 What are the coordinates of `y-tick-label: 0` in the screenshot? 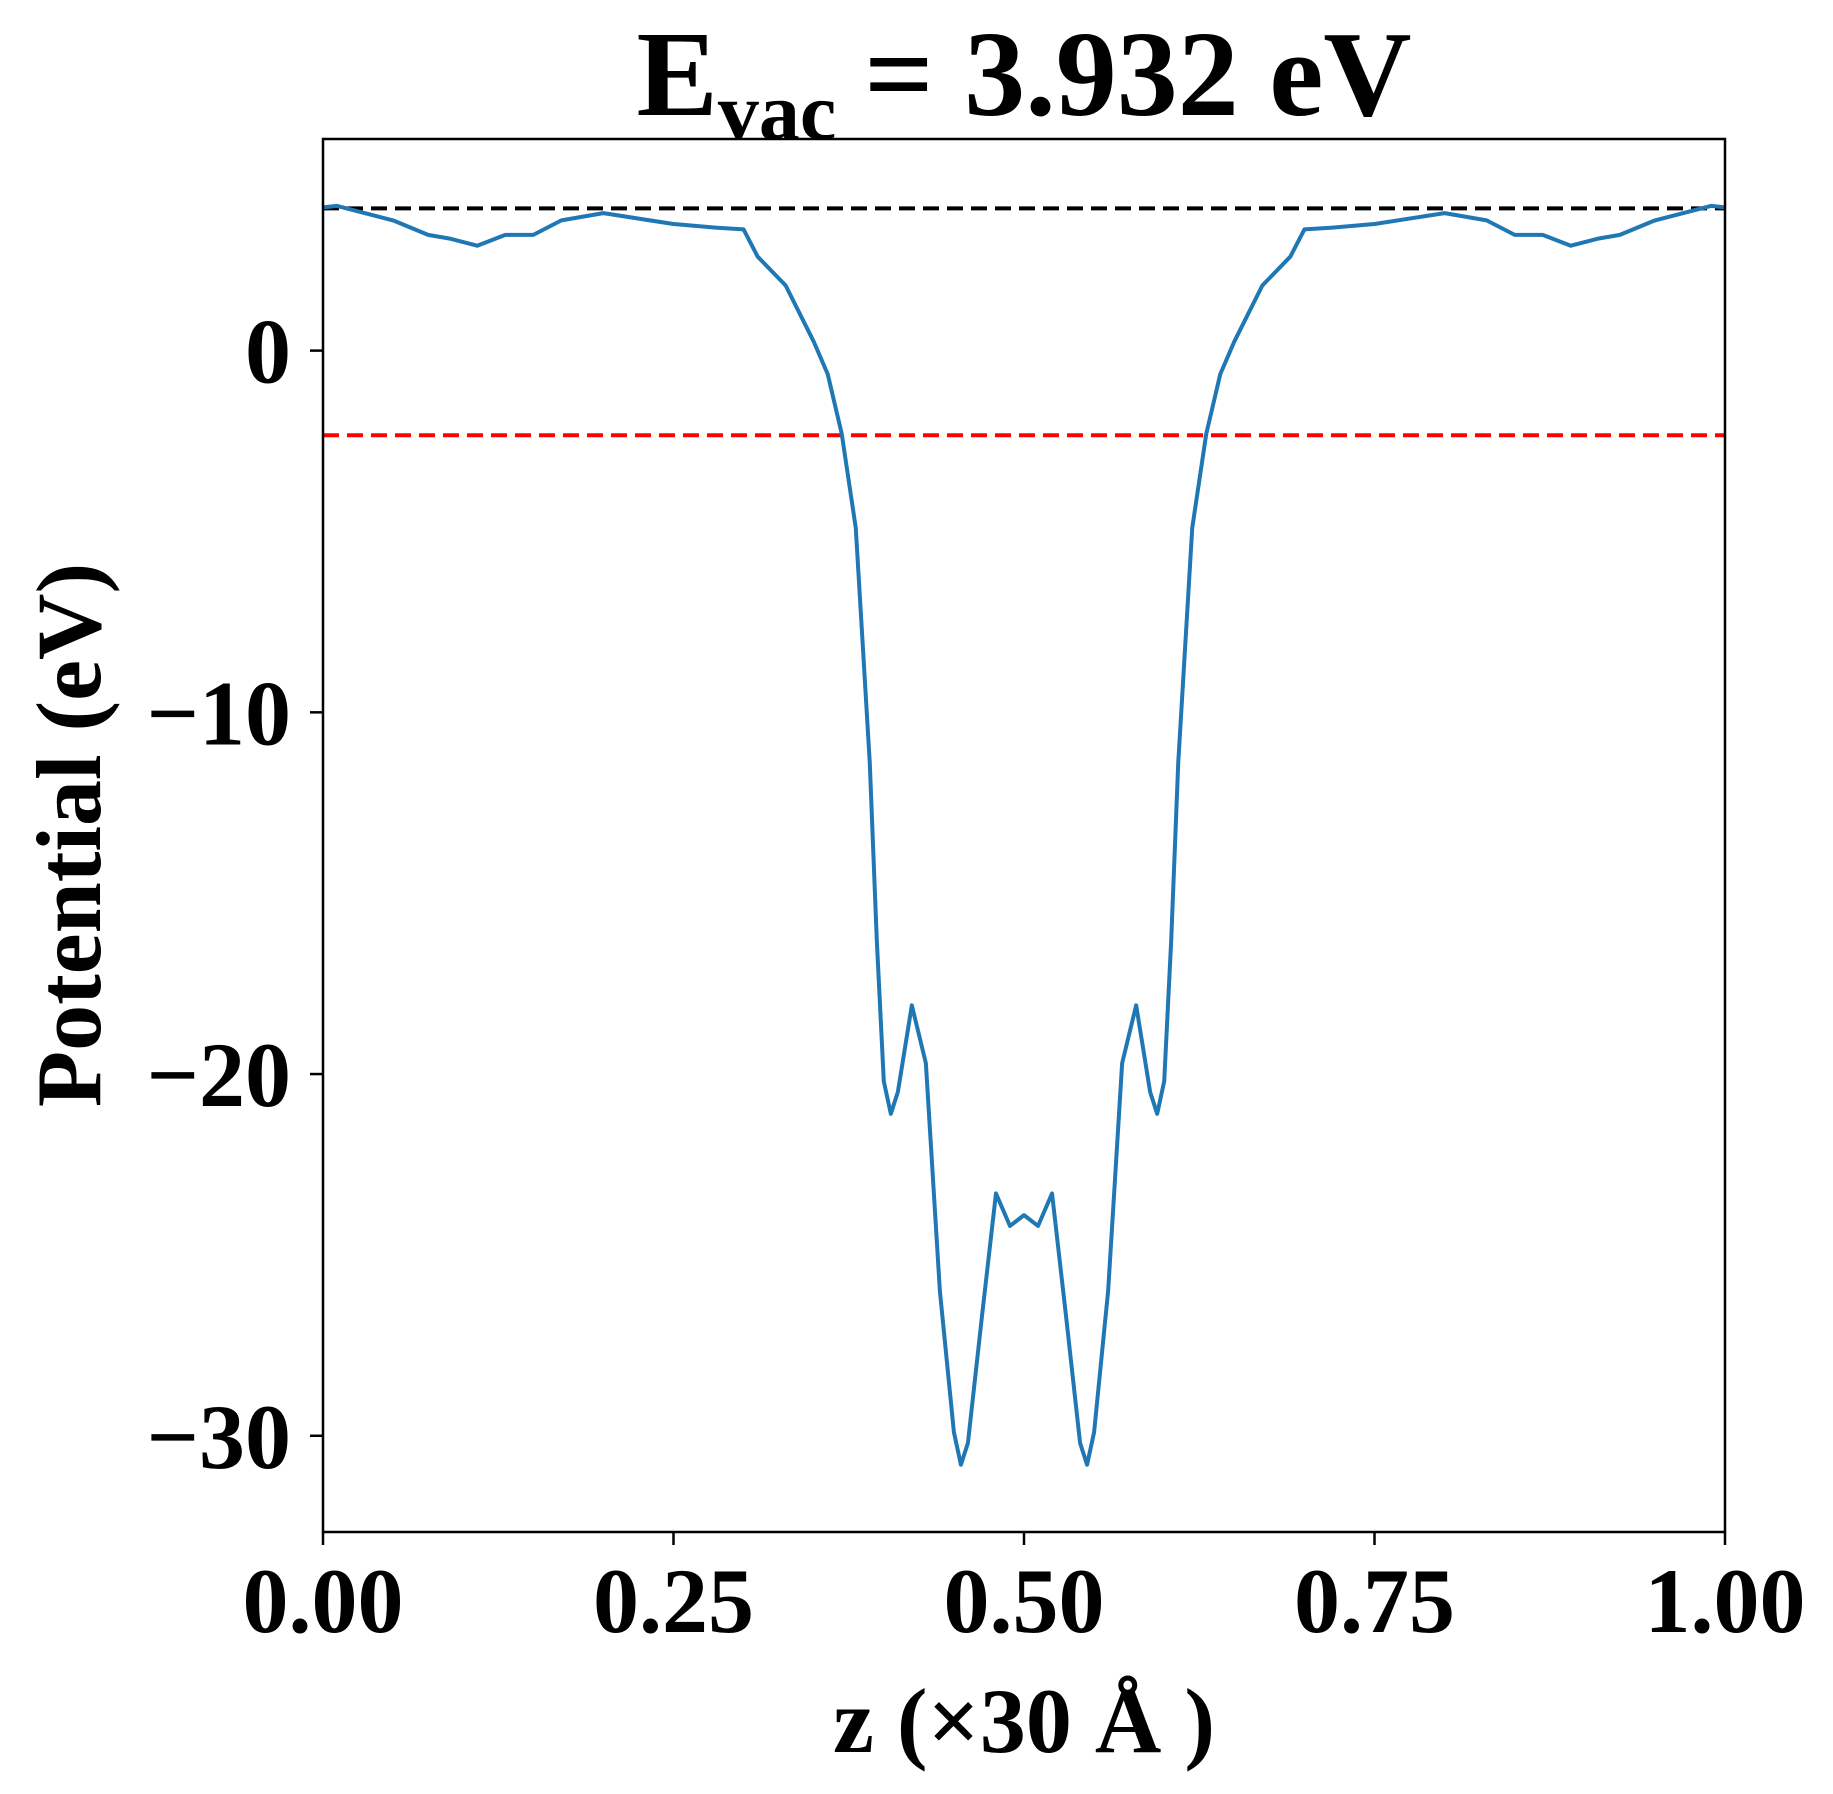 It's located at (268, 352).